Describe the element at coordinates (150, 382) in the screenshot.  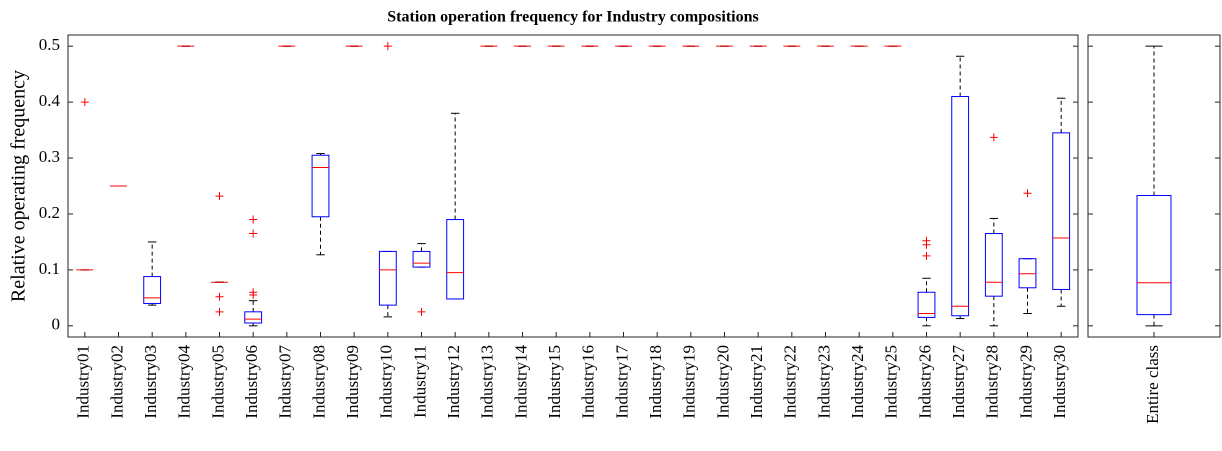
I see `x-tick-label: Industry03` at that location.